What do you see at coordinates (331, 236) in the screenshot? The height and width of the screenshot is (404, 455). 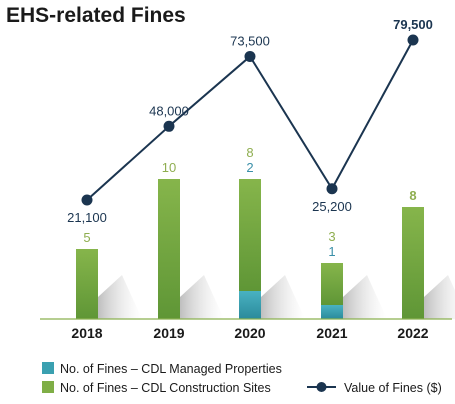 I see `bar-label-construction-2021: 3` at bounding box center [331, 236].